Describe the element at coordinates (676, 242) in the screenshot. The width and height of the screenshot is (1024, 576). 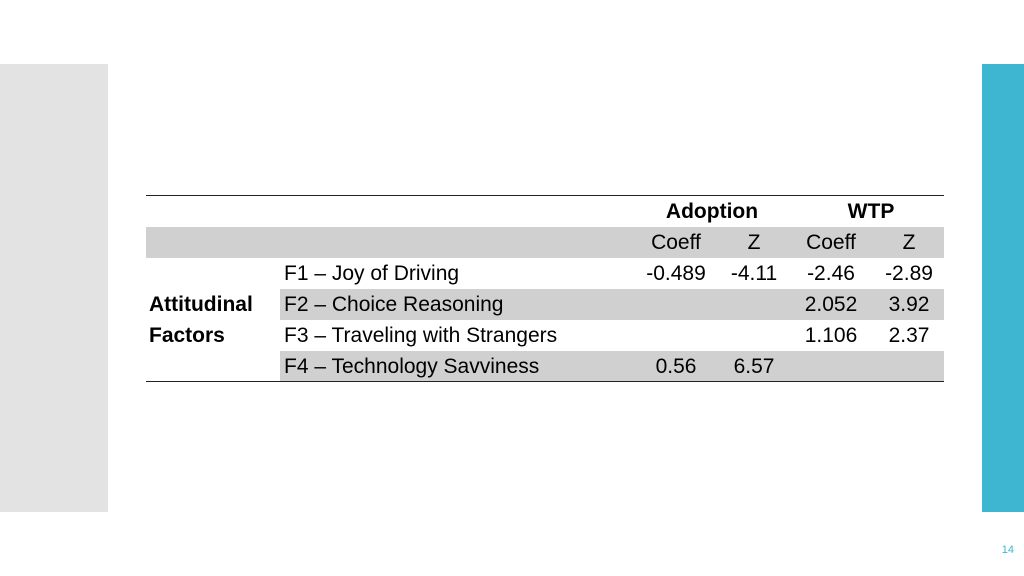
I see `subheader-adoption-coeff: Coeff` at that location.